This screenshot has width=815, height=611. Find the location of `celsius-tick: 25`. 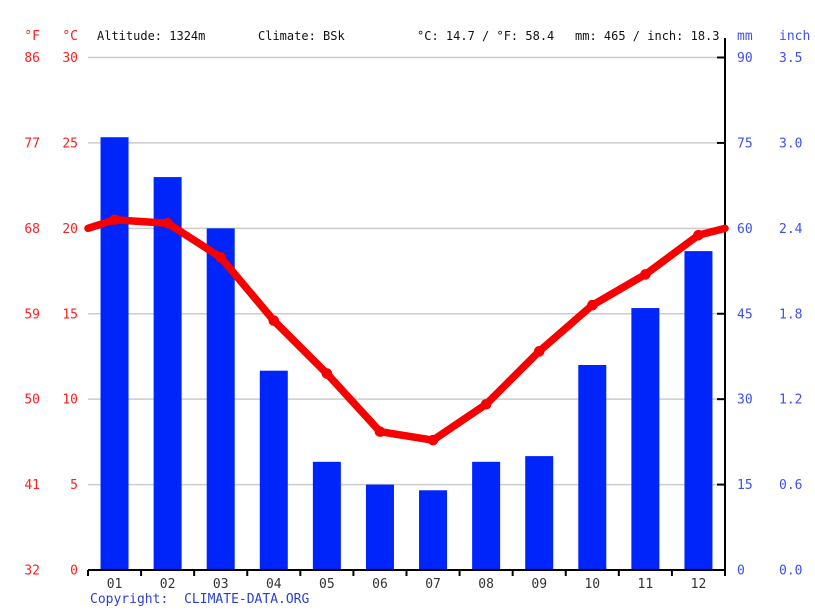

celsius-tick: 25 is located at coordinates (70, 143).